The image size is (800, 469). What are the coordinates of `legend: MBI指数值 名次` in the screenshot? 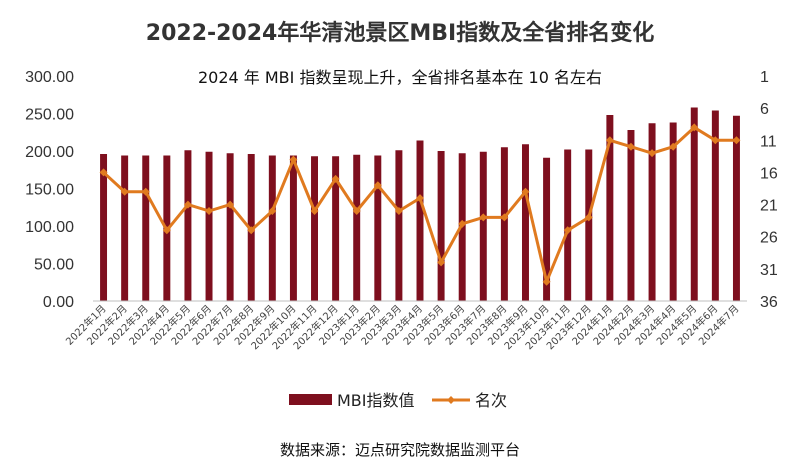 It's located at (398, 400).